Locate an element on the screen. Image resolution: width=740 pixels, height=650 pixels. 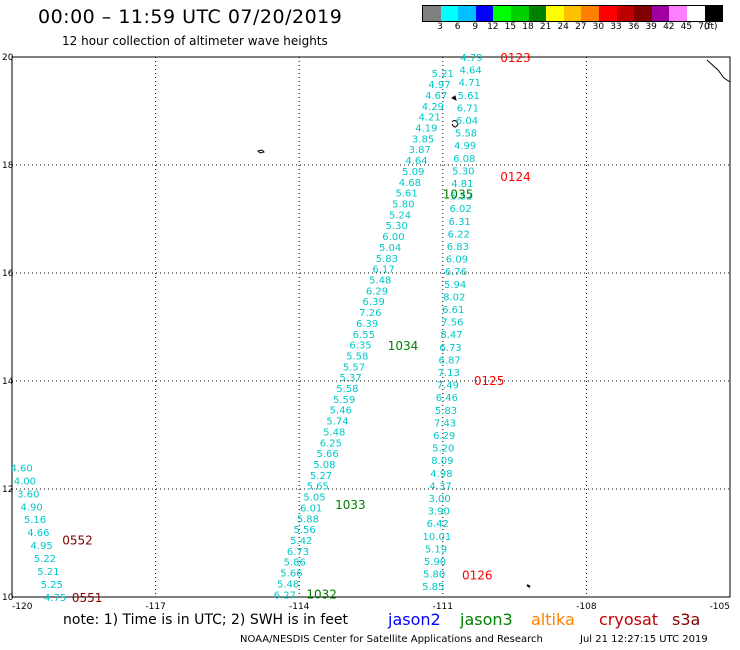
legend-label: 36 is located at coordinates (633, 27).